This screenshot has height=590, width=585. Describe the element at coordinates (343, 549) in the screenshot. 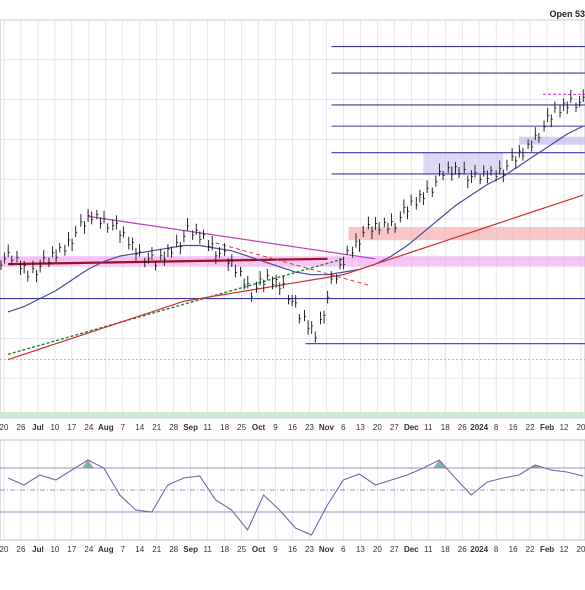

I see `indicator-x-tick-label: 6` at that location.